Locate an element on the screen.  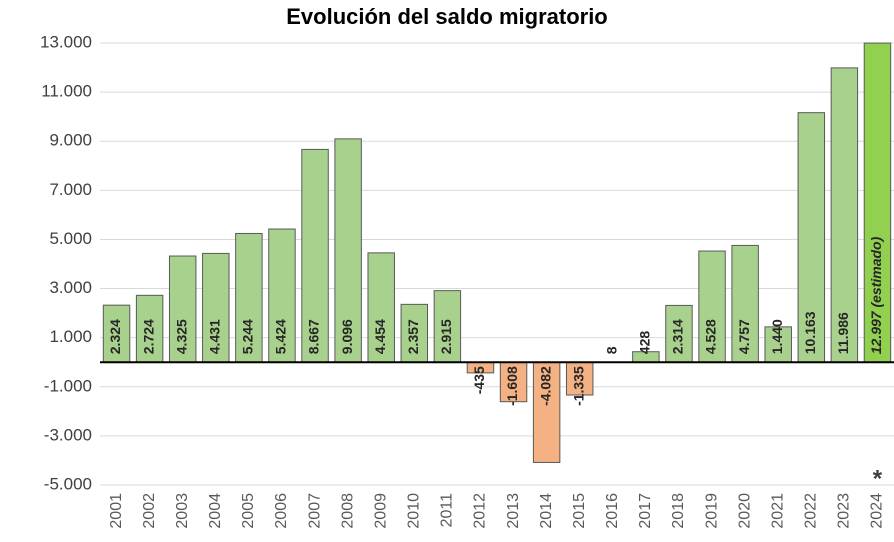
value-label: 4.431 is located at coordinates (214, 336).